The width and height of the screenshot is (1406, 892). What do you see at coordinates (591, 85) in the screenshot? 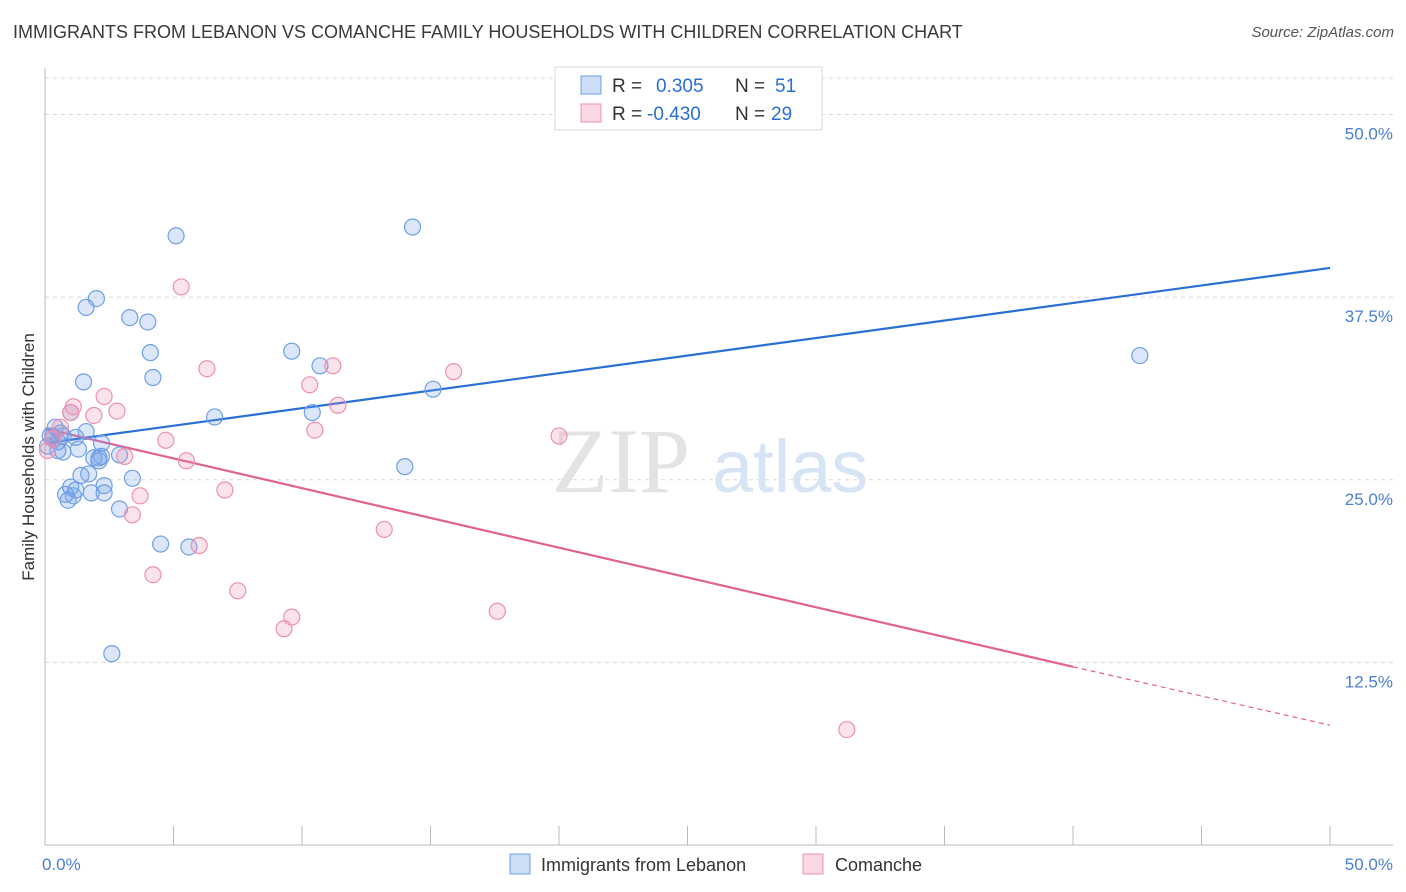
I see `legend-swatch-blue` at bounding box center [591, 85].